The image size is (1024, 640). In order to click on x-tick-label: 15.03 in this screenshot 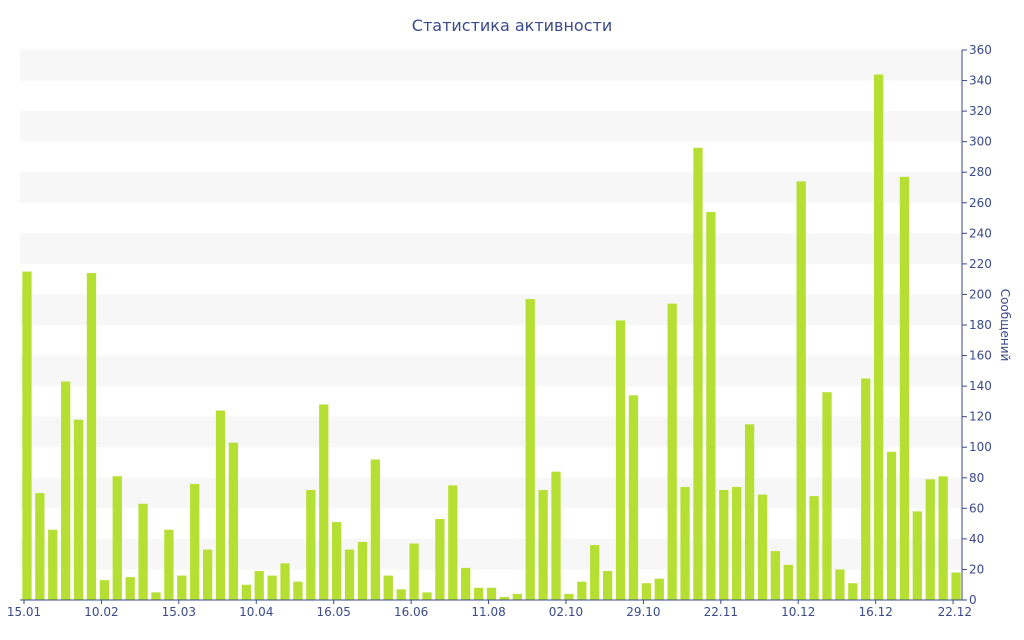, I will do `click(179, 612)`.